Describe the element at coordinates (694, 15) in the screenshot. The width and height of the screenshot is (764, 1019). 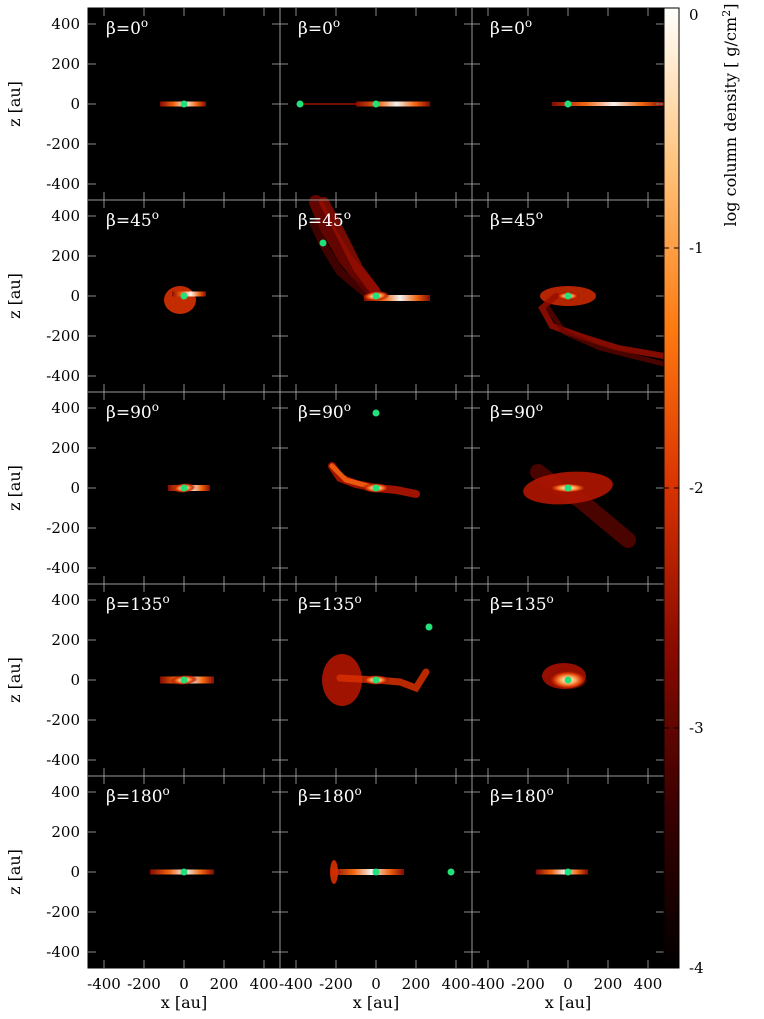
I see `colorbar-tick-label: 0` at that location.